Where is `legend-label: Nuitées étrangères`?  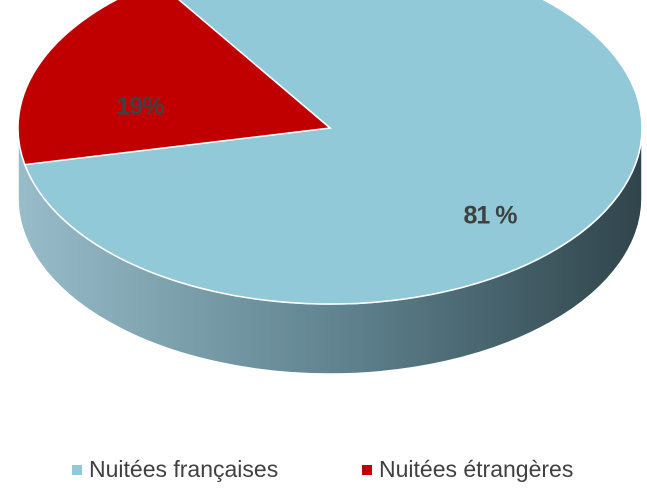
legend-label: Nuitées étrangères is located at coordinates (476, 469).